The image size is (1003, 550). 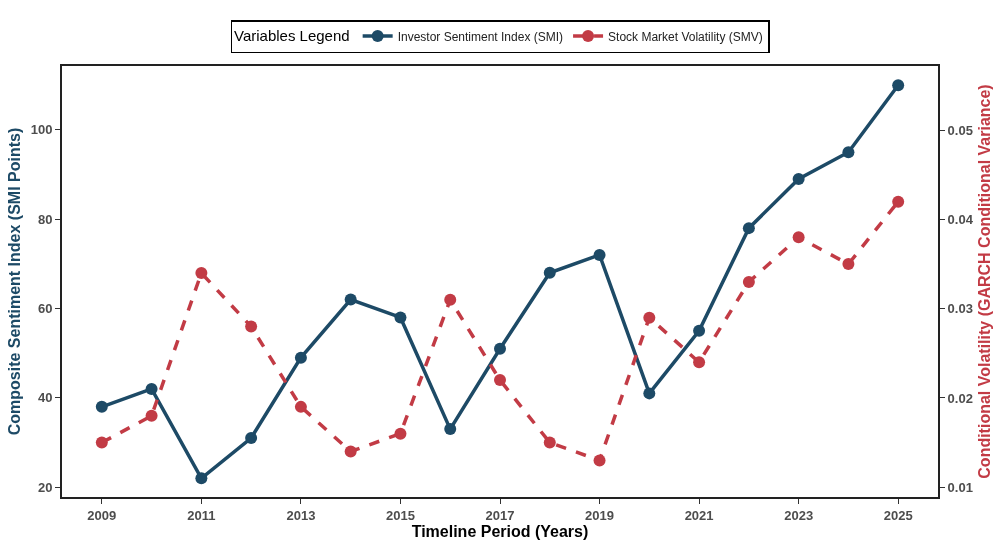 What do you see at coordinates (984, 281) in the screenshot?
I see `y2-axis-title: Conditional Volatility (GARCH Conditional Variance)` at bounding box center [984, 281].